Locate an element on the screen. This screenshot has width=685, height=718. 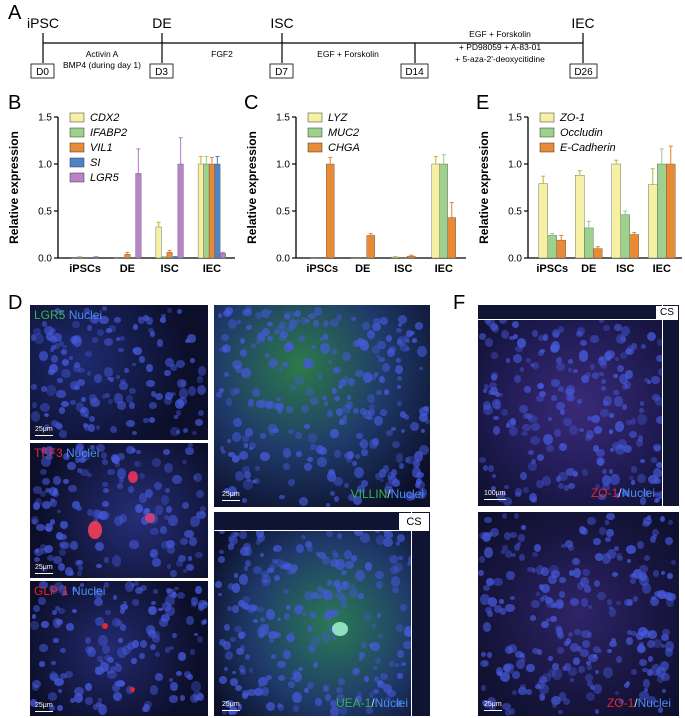
legend-label: Occludin is located at coordinates (581, 133).